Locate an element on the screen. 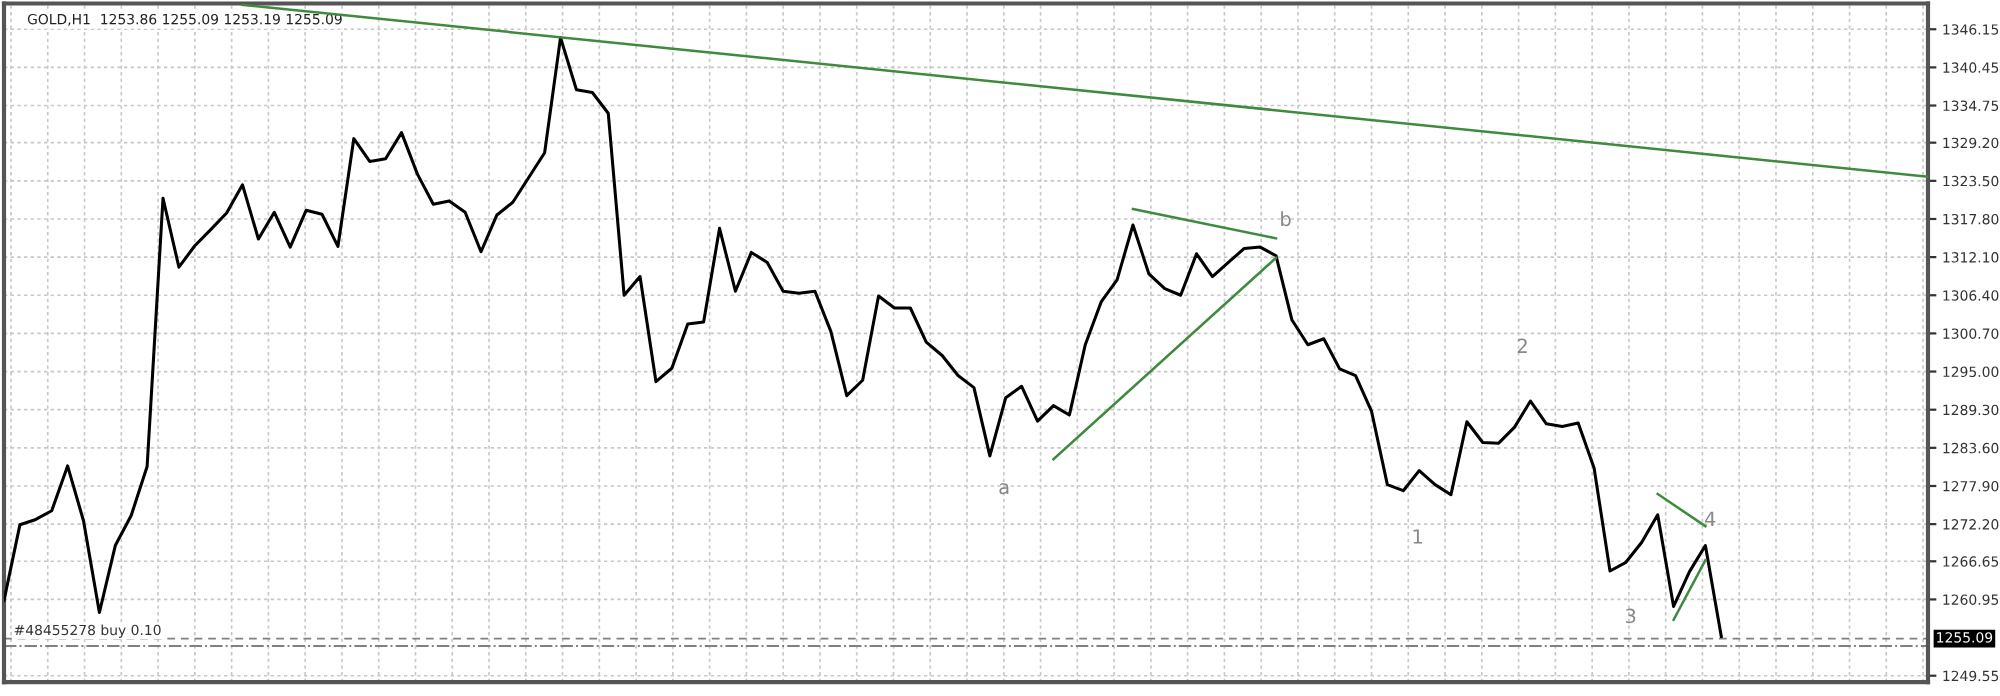  annotation: 1 is located at coordinates (1417, 536).